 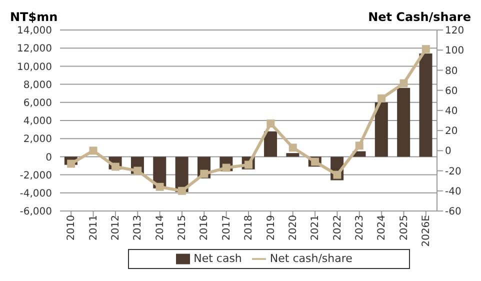 I want to click on x-tick-label: 2014, so click(x=160, y=227).